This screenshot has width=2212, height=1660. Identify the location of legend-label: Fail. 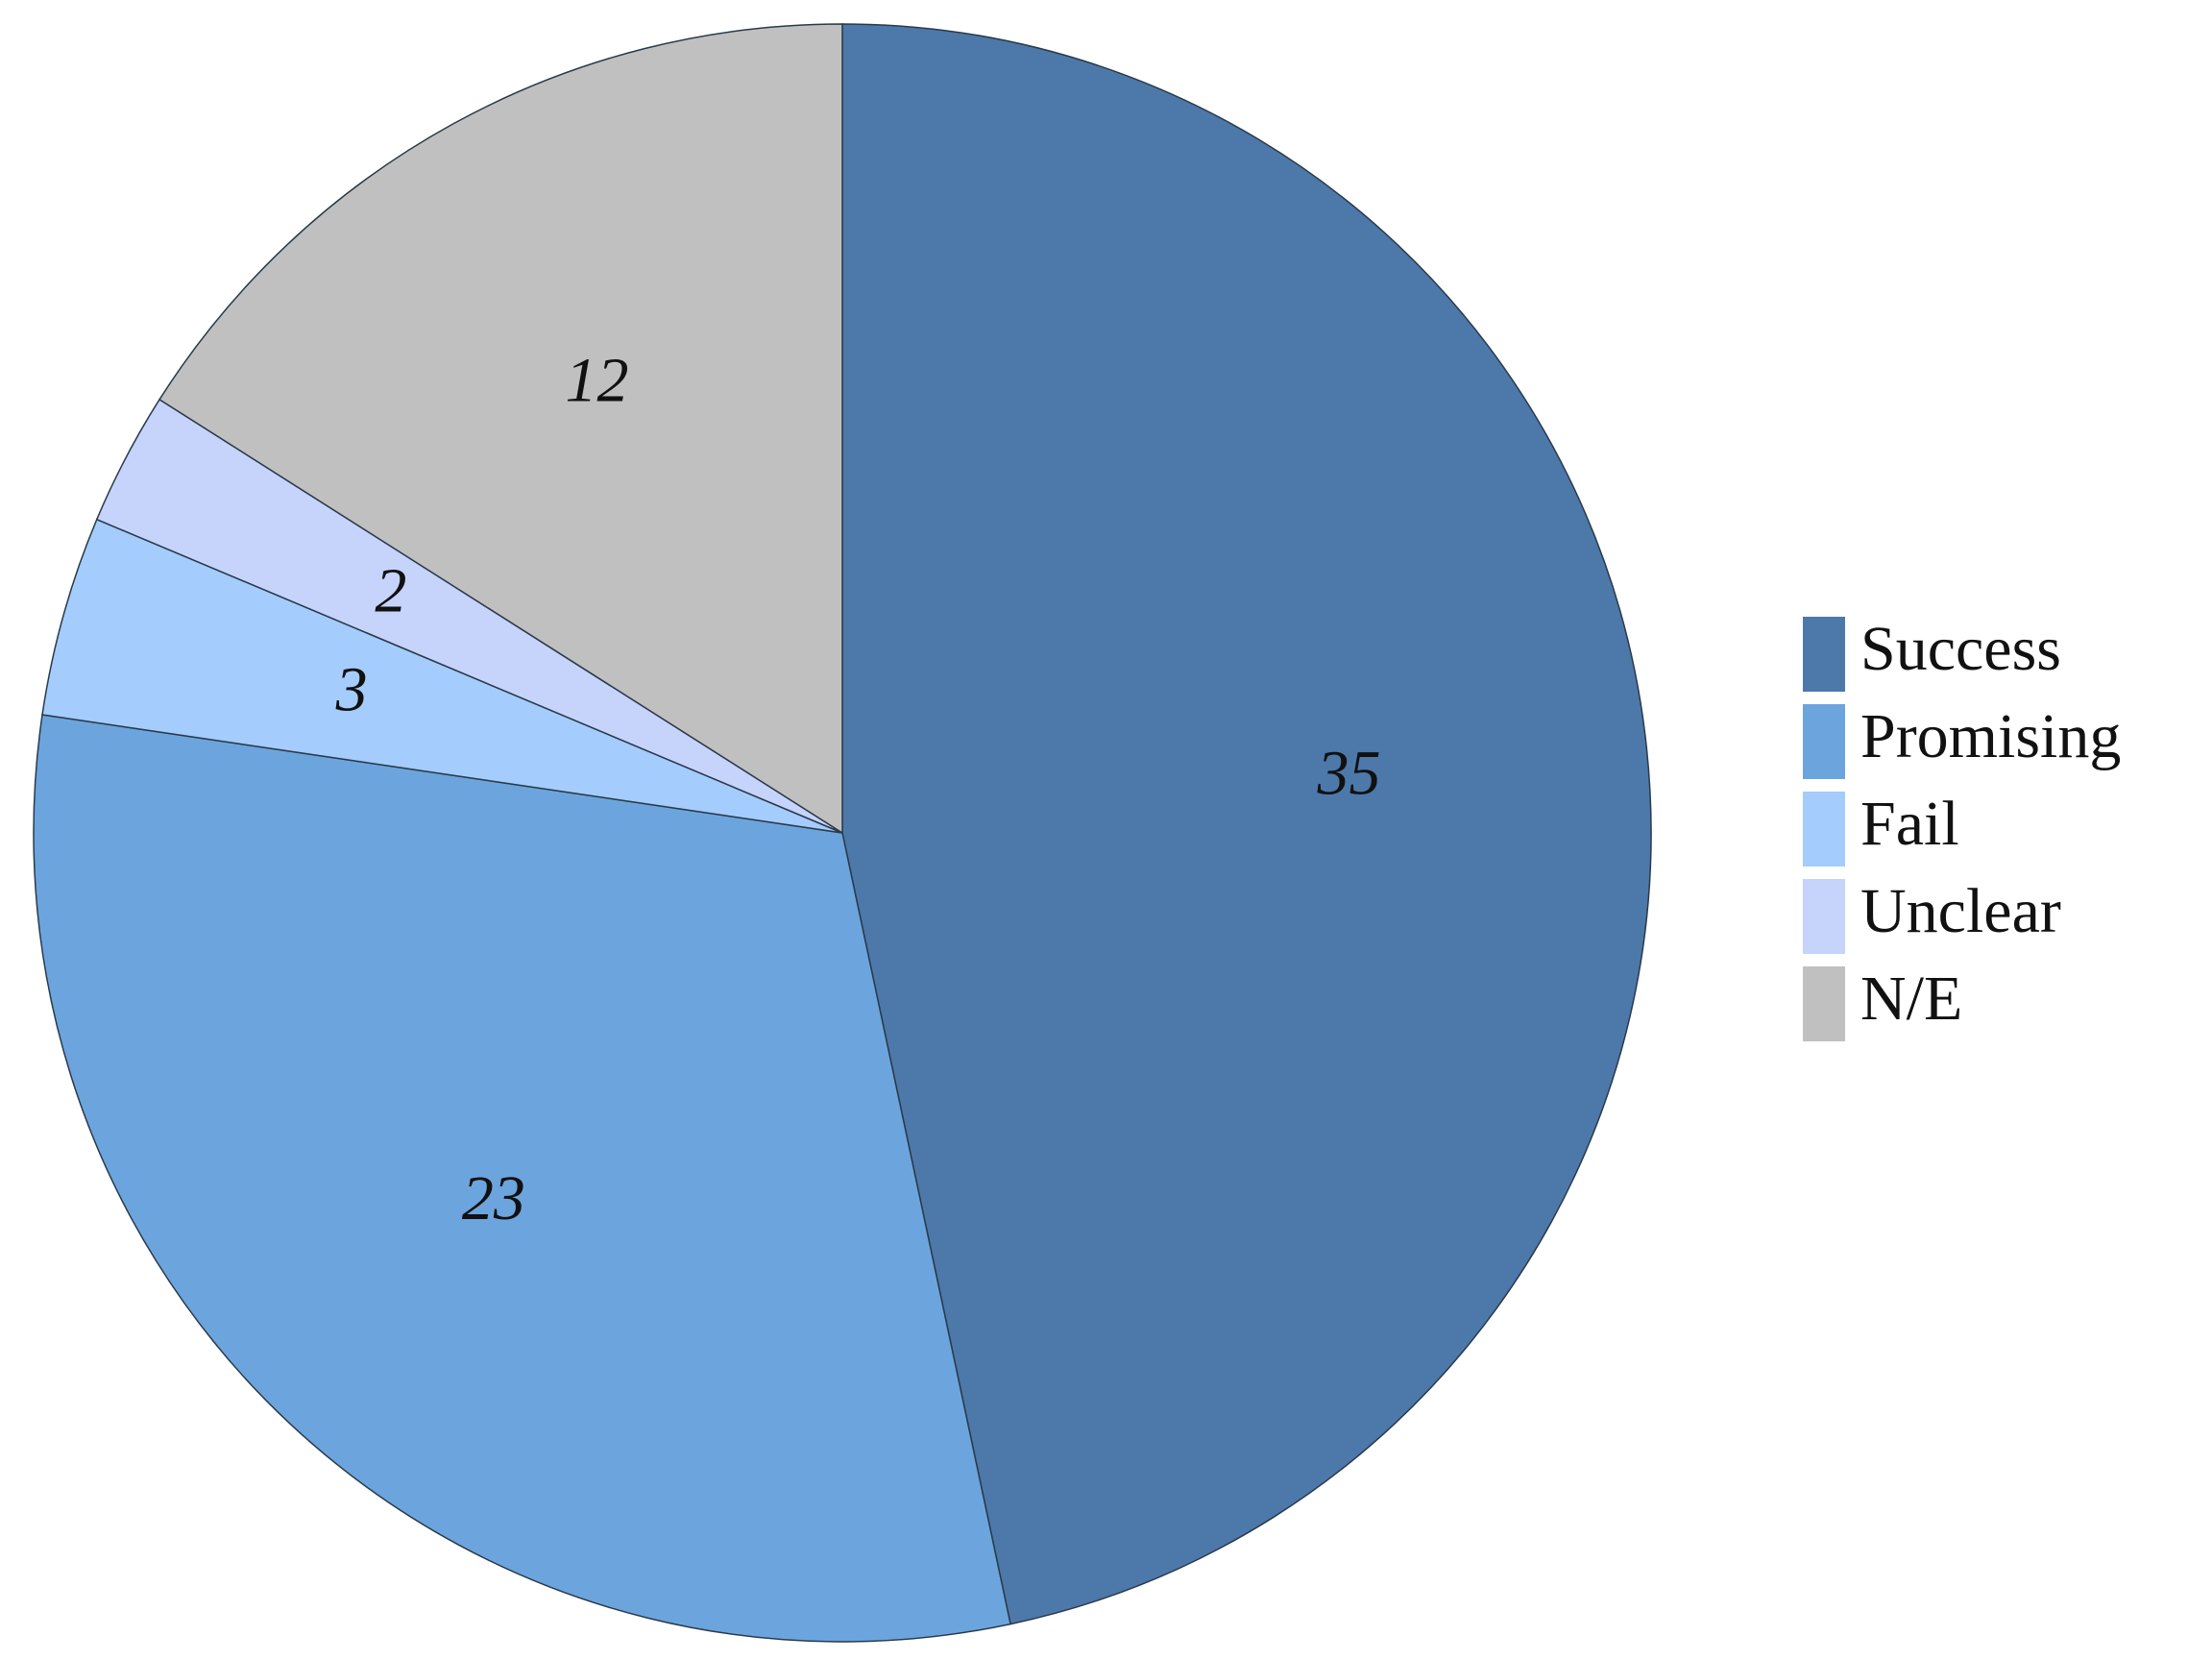
(1909, 824).